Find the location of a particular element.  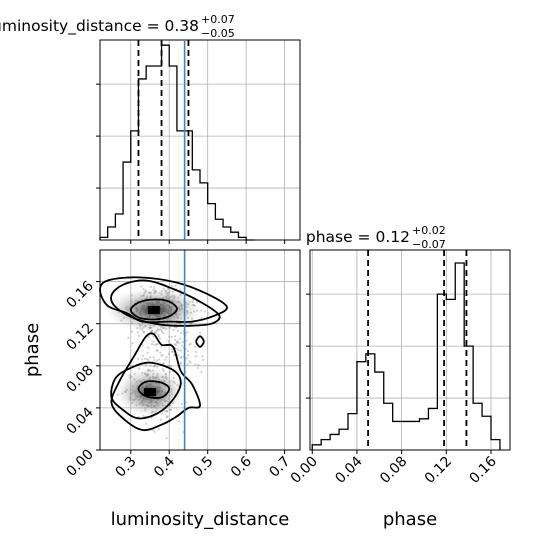

phase-histogram-frame is located at coordinates (410, 350).